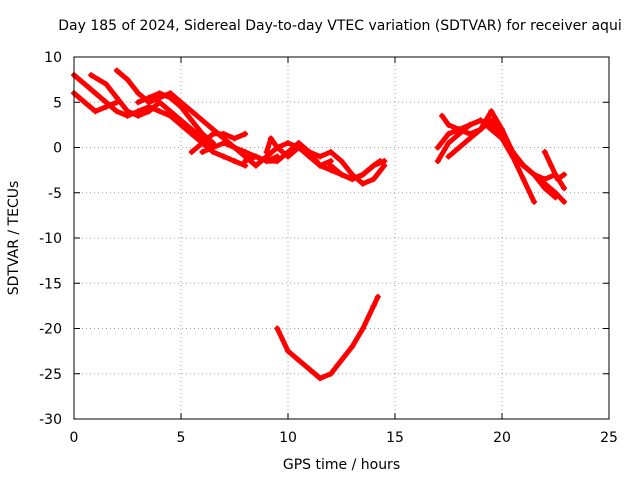 The width and height of the screenshot is (640, 480). What do you see at coordinates (74, 438) in the screenshot?
I see `x-tick-label: 0` at bounding box center [74, 438].